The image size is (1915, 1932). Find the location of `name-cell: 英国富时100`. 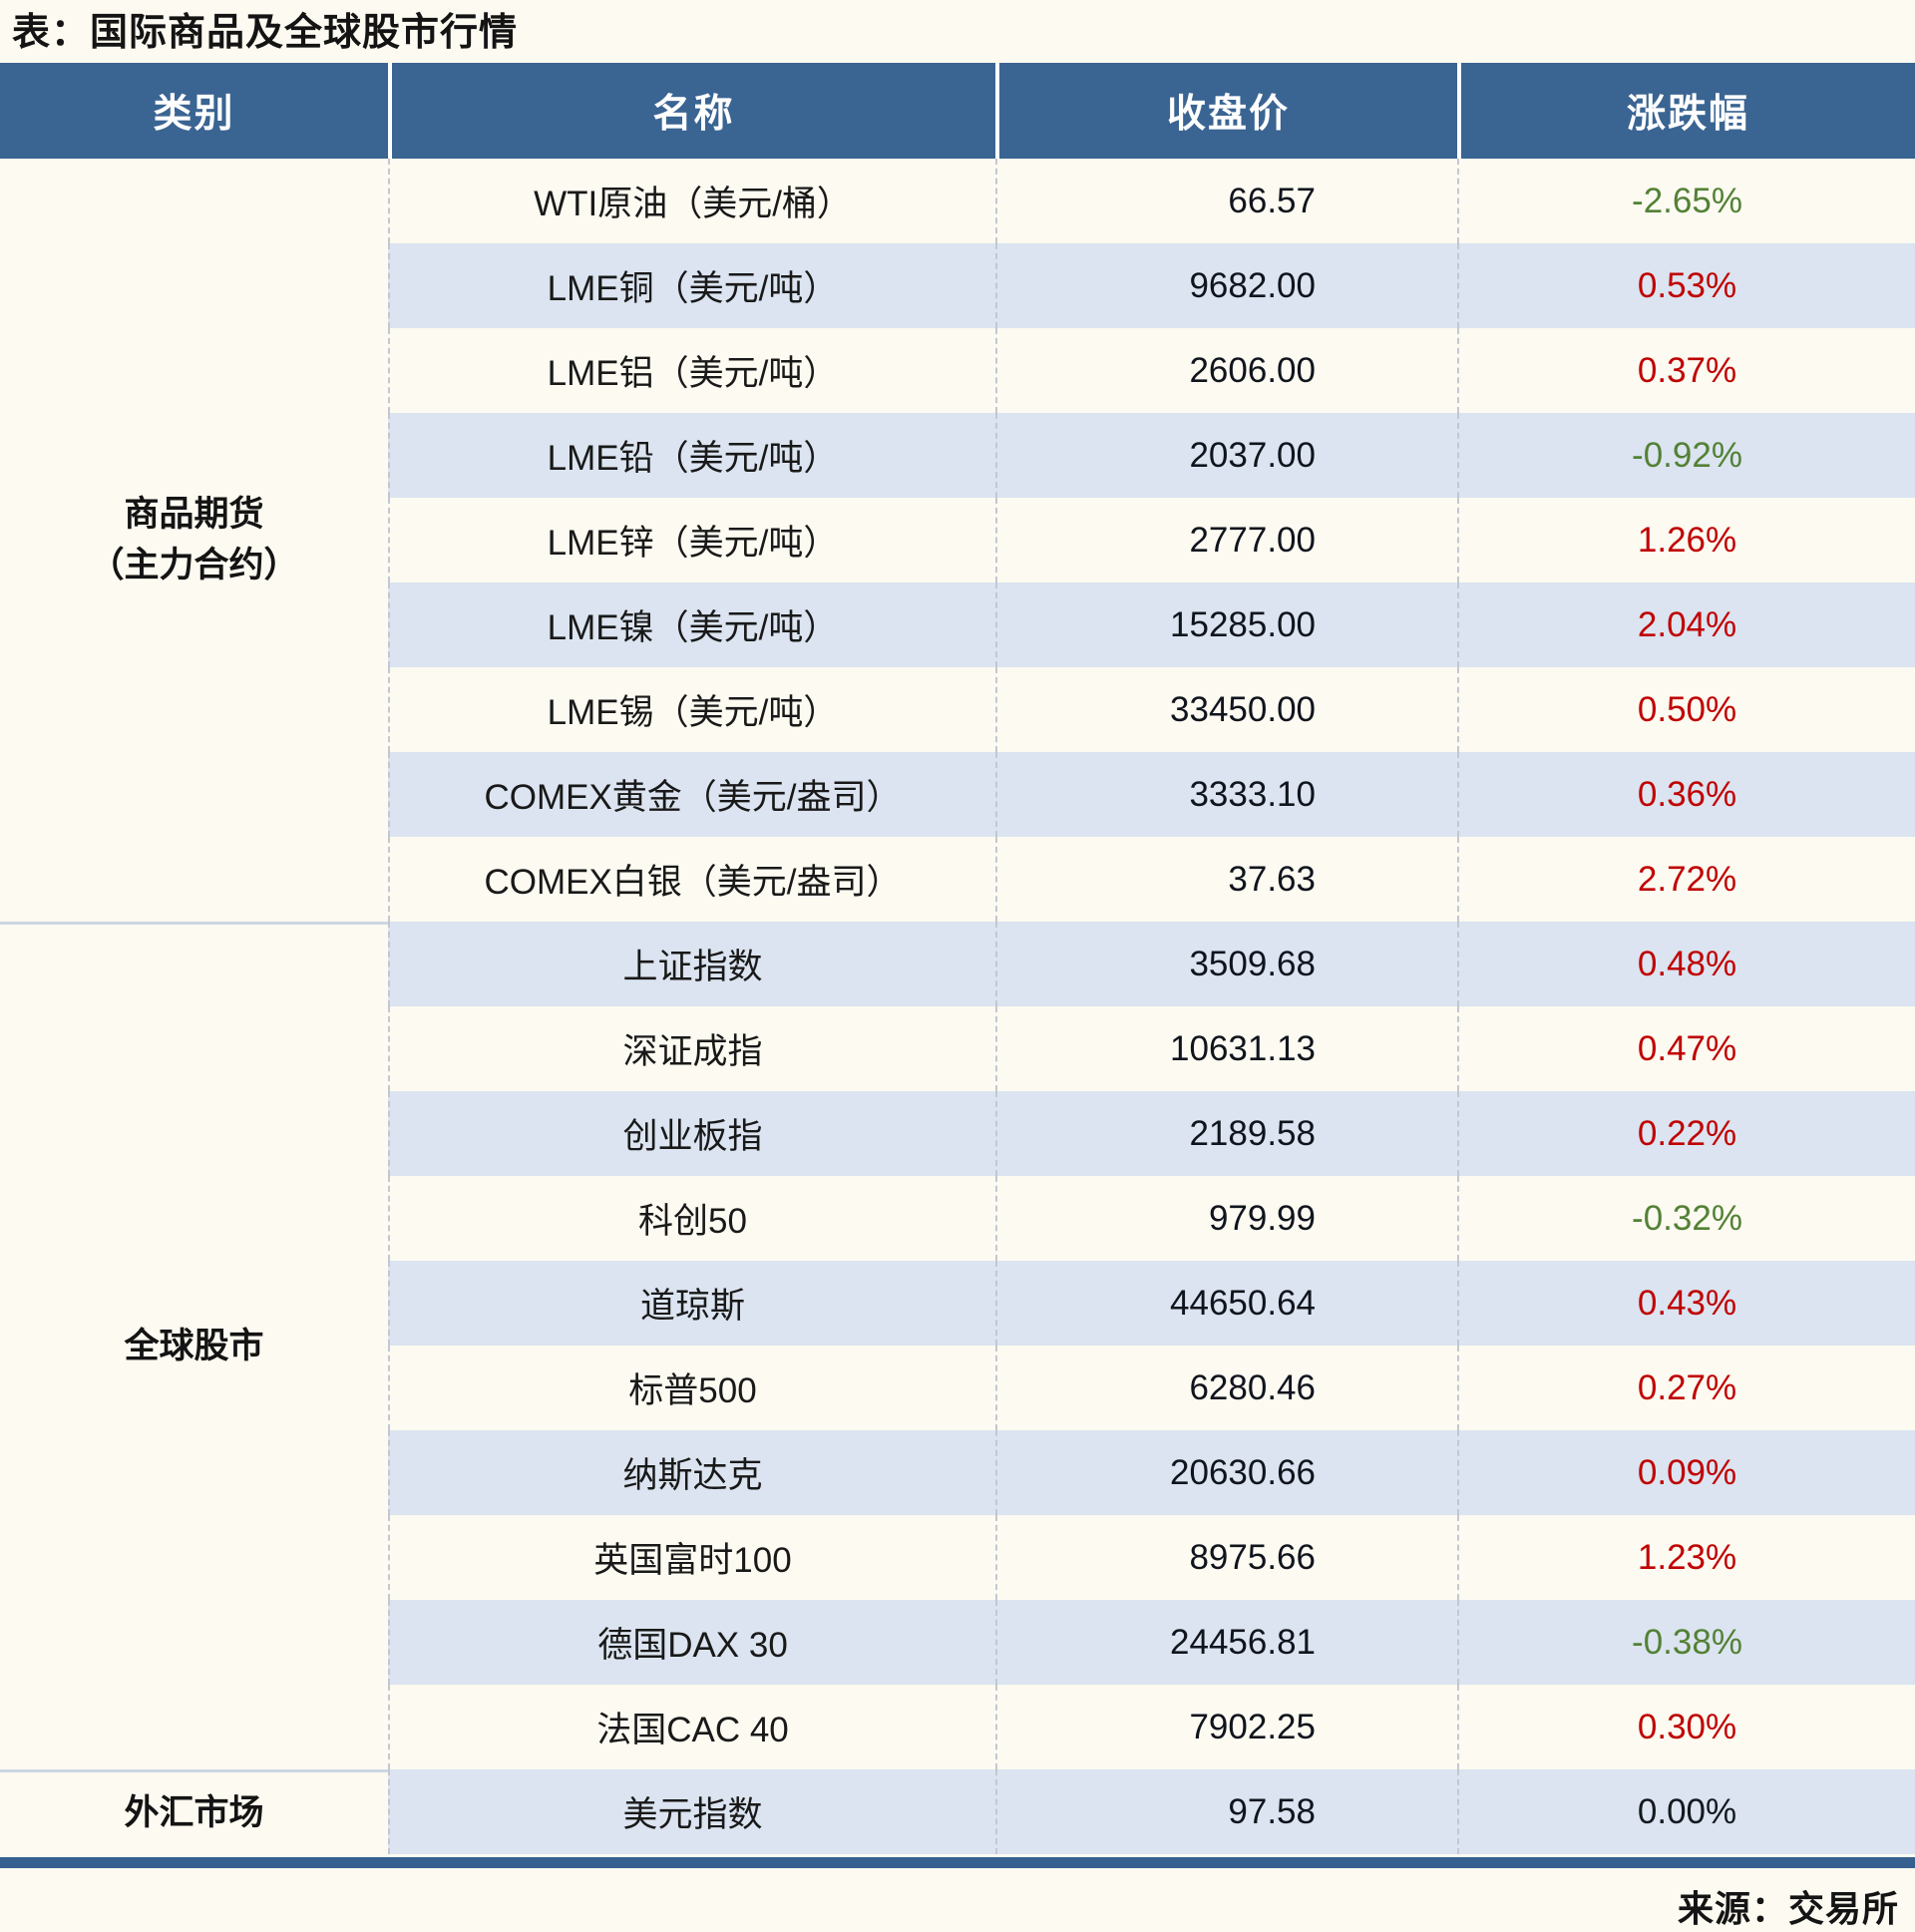

name-cell: 英国富时100 is located at coordinates (691, 1558).